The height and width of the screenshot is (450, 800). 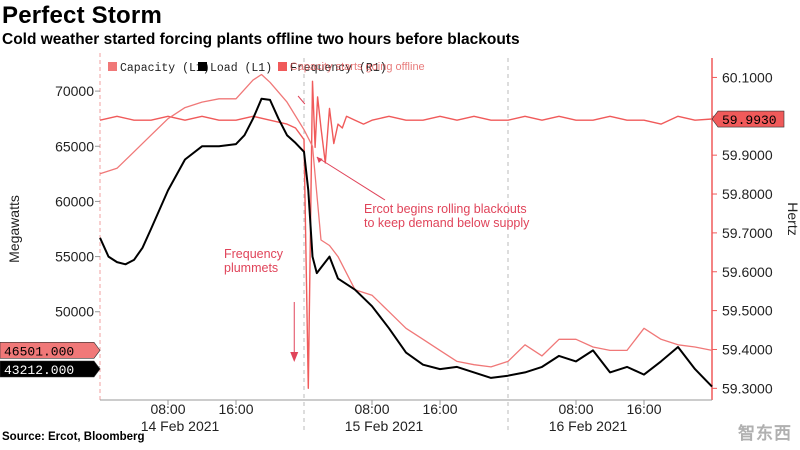 I want to click on capacity-last-value-badge-shape, so click(x=50, y=350).